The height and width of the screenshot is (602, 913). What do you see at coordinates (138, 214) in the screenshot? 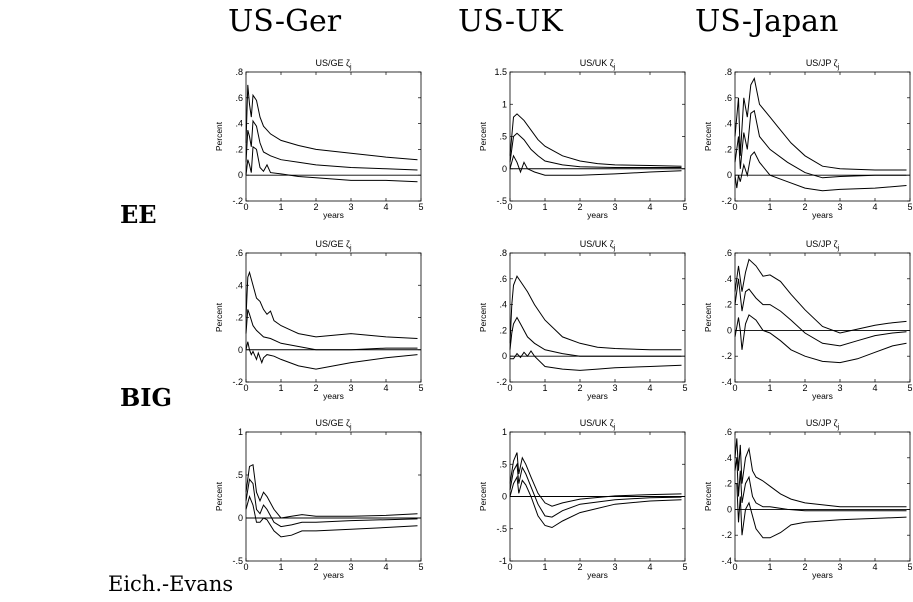
I see `row-label-ee: EE` at bounding box center [138, 214].